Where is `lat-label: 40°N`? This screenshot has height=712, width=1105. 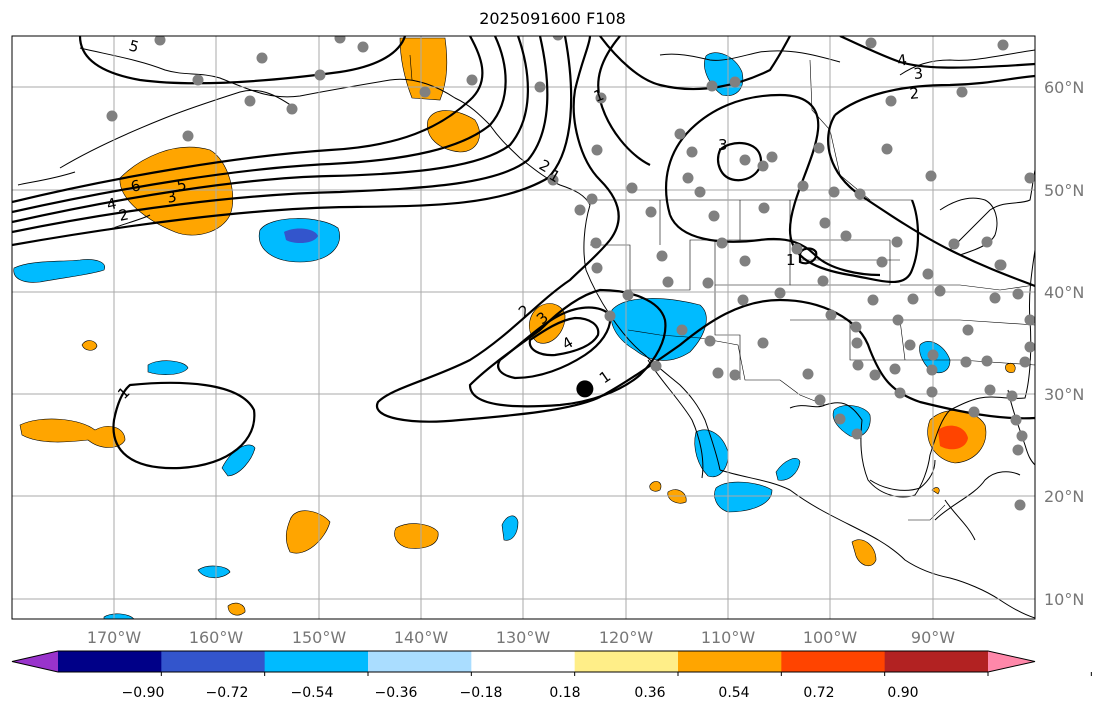 lat-label: 40°N is located at coordinates (1064, 292).